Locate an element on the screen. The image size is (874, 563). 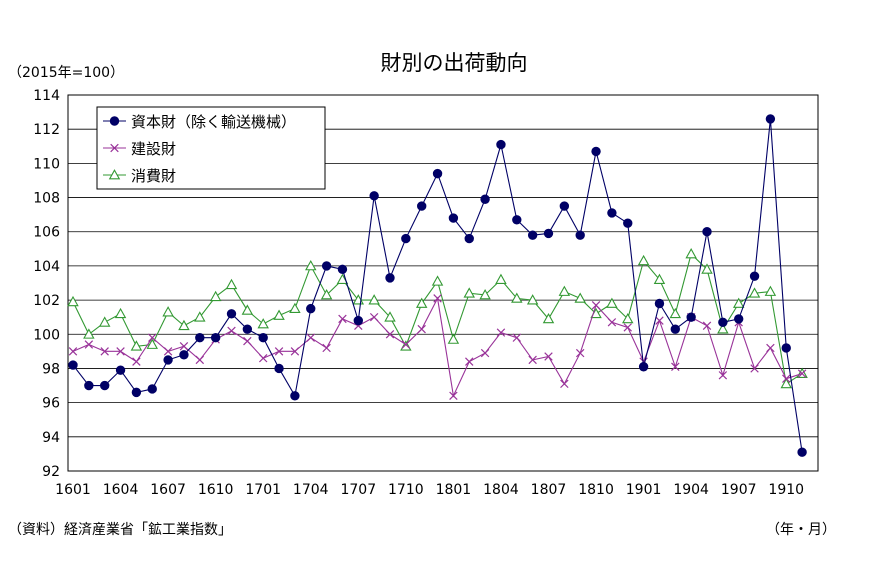
x-tick-label: 1707 is located at coordinates (358, 490).